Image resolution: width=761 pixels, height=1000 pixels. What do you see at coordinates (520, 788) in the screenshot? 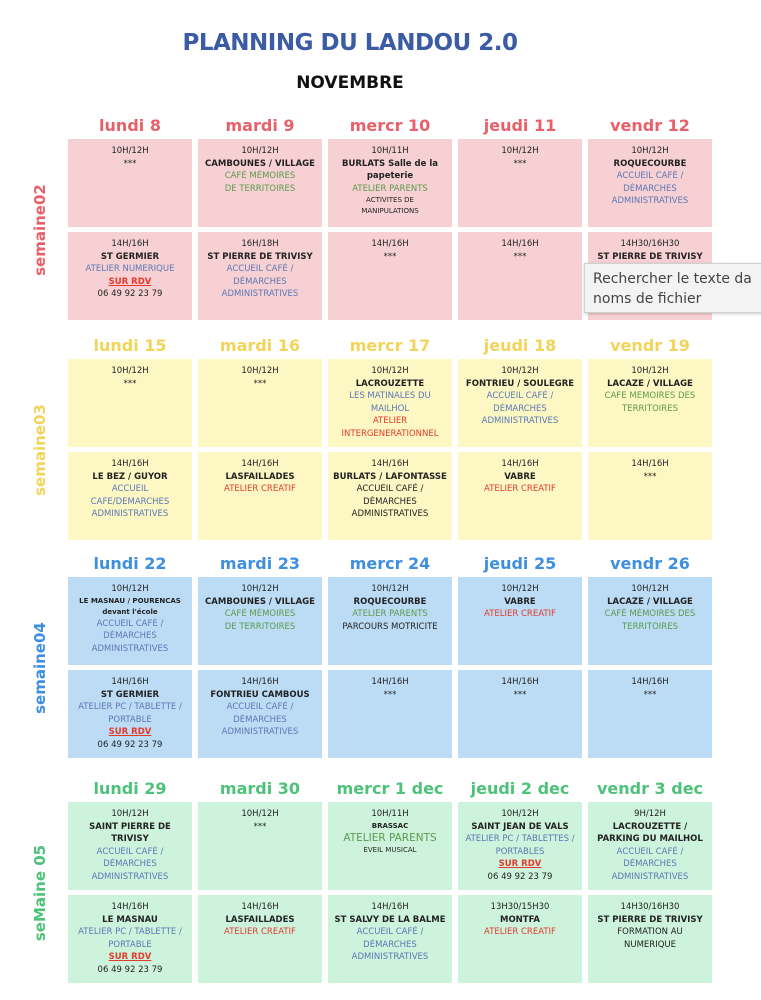
I see `day-header: jeudi 2 dec` at bounding box center [520, 788].